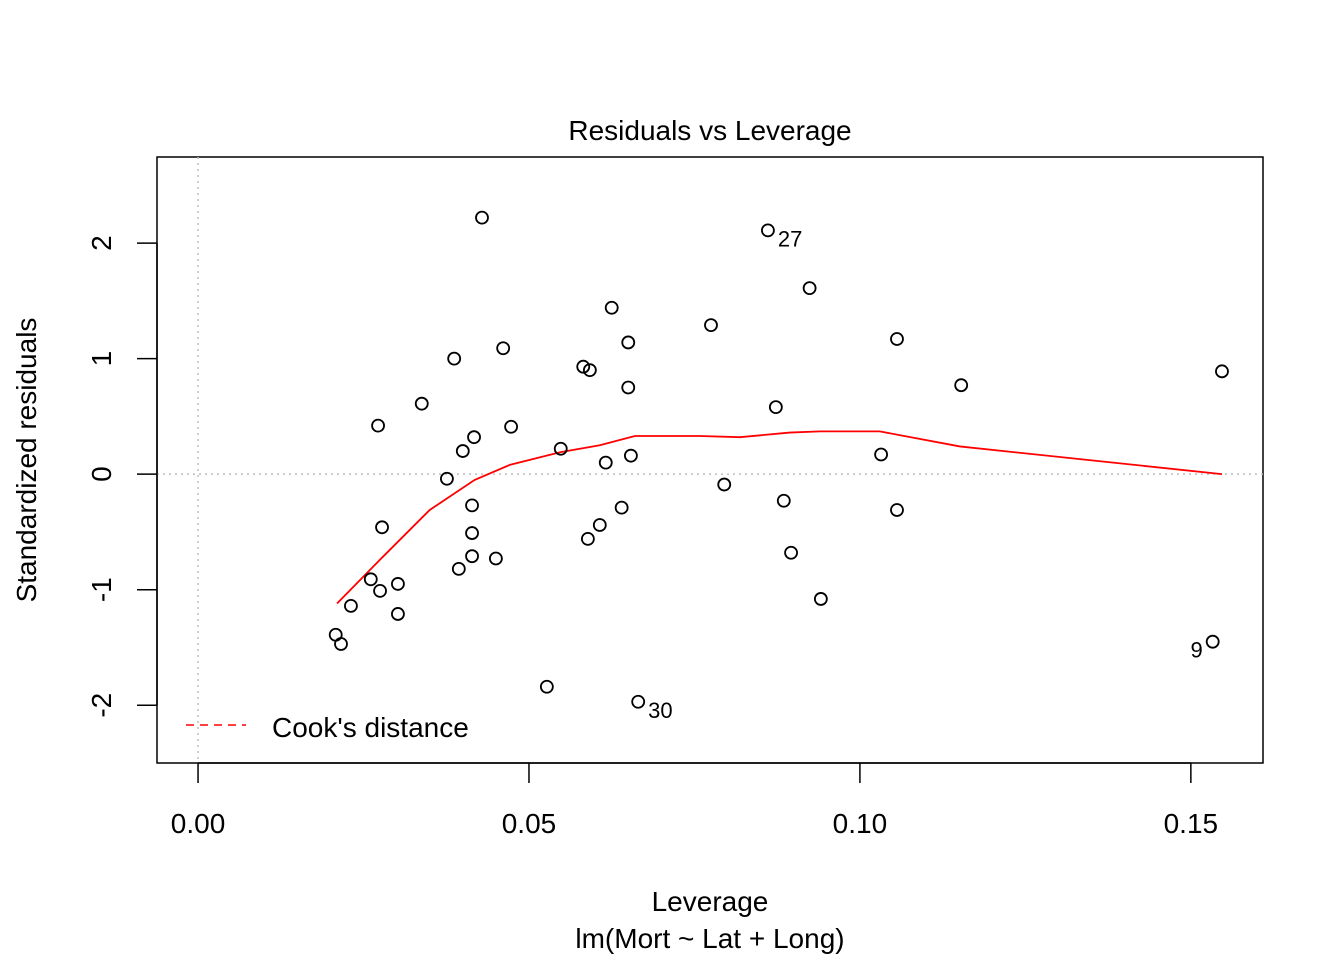  Describe the element at coordinates (101, 474) in the screenshot. I see `y-tick-label: 0` at that location.